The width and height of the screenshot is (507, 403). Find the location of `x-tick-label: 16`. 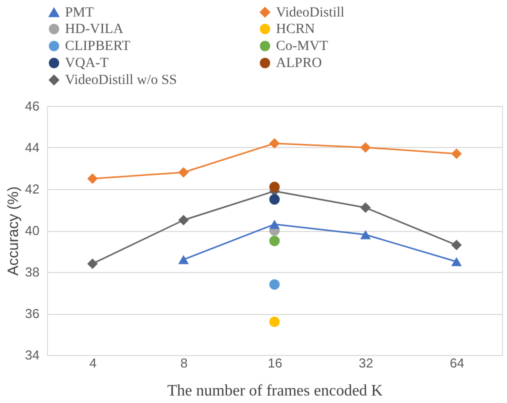

x-tick-label: 16 is located at coordinates (275, 363).